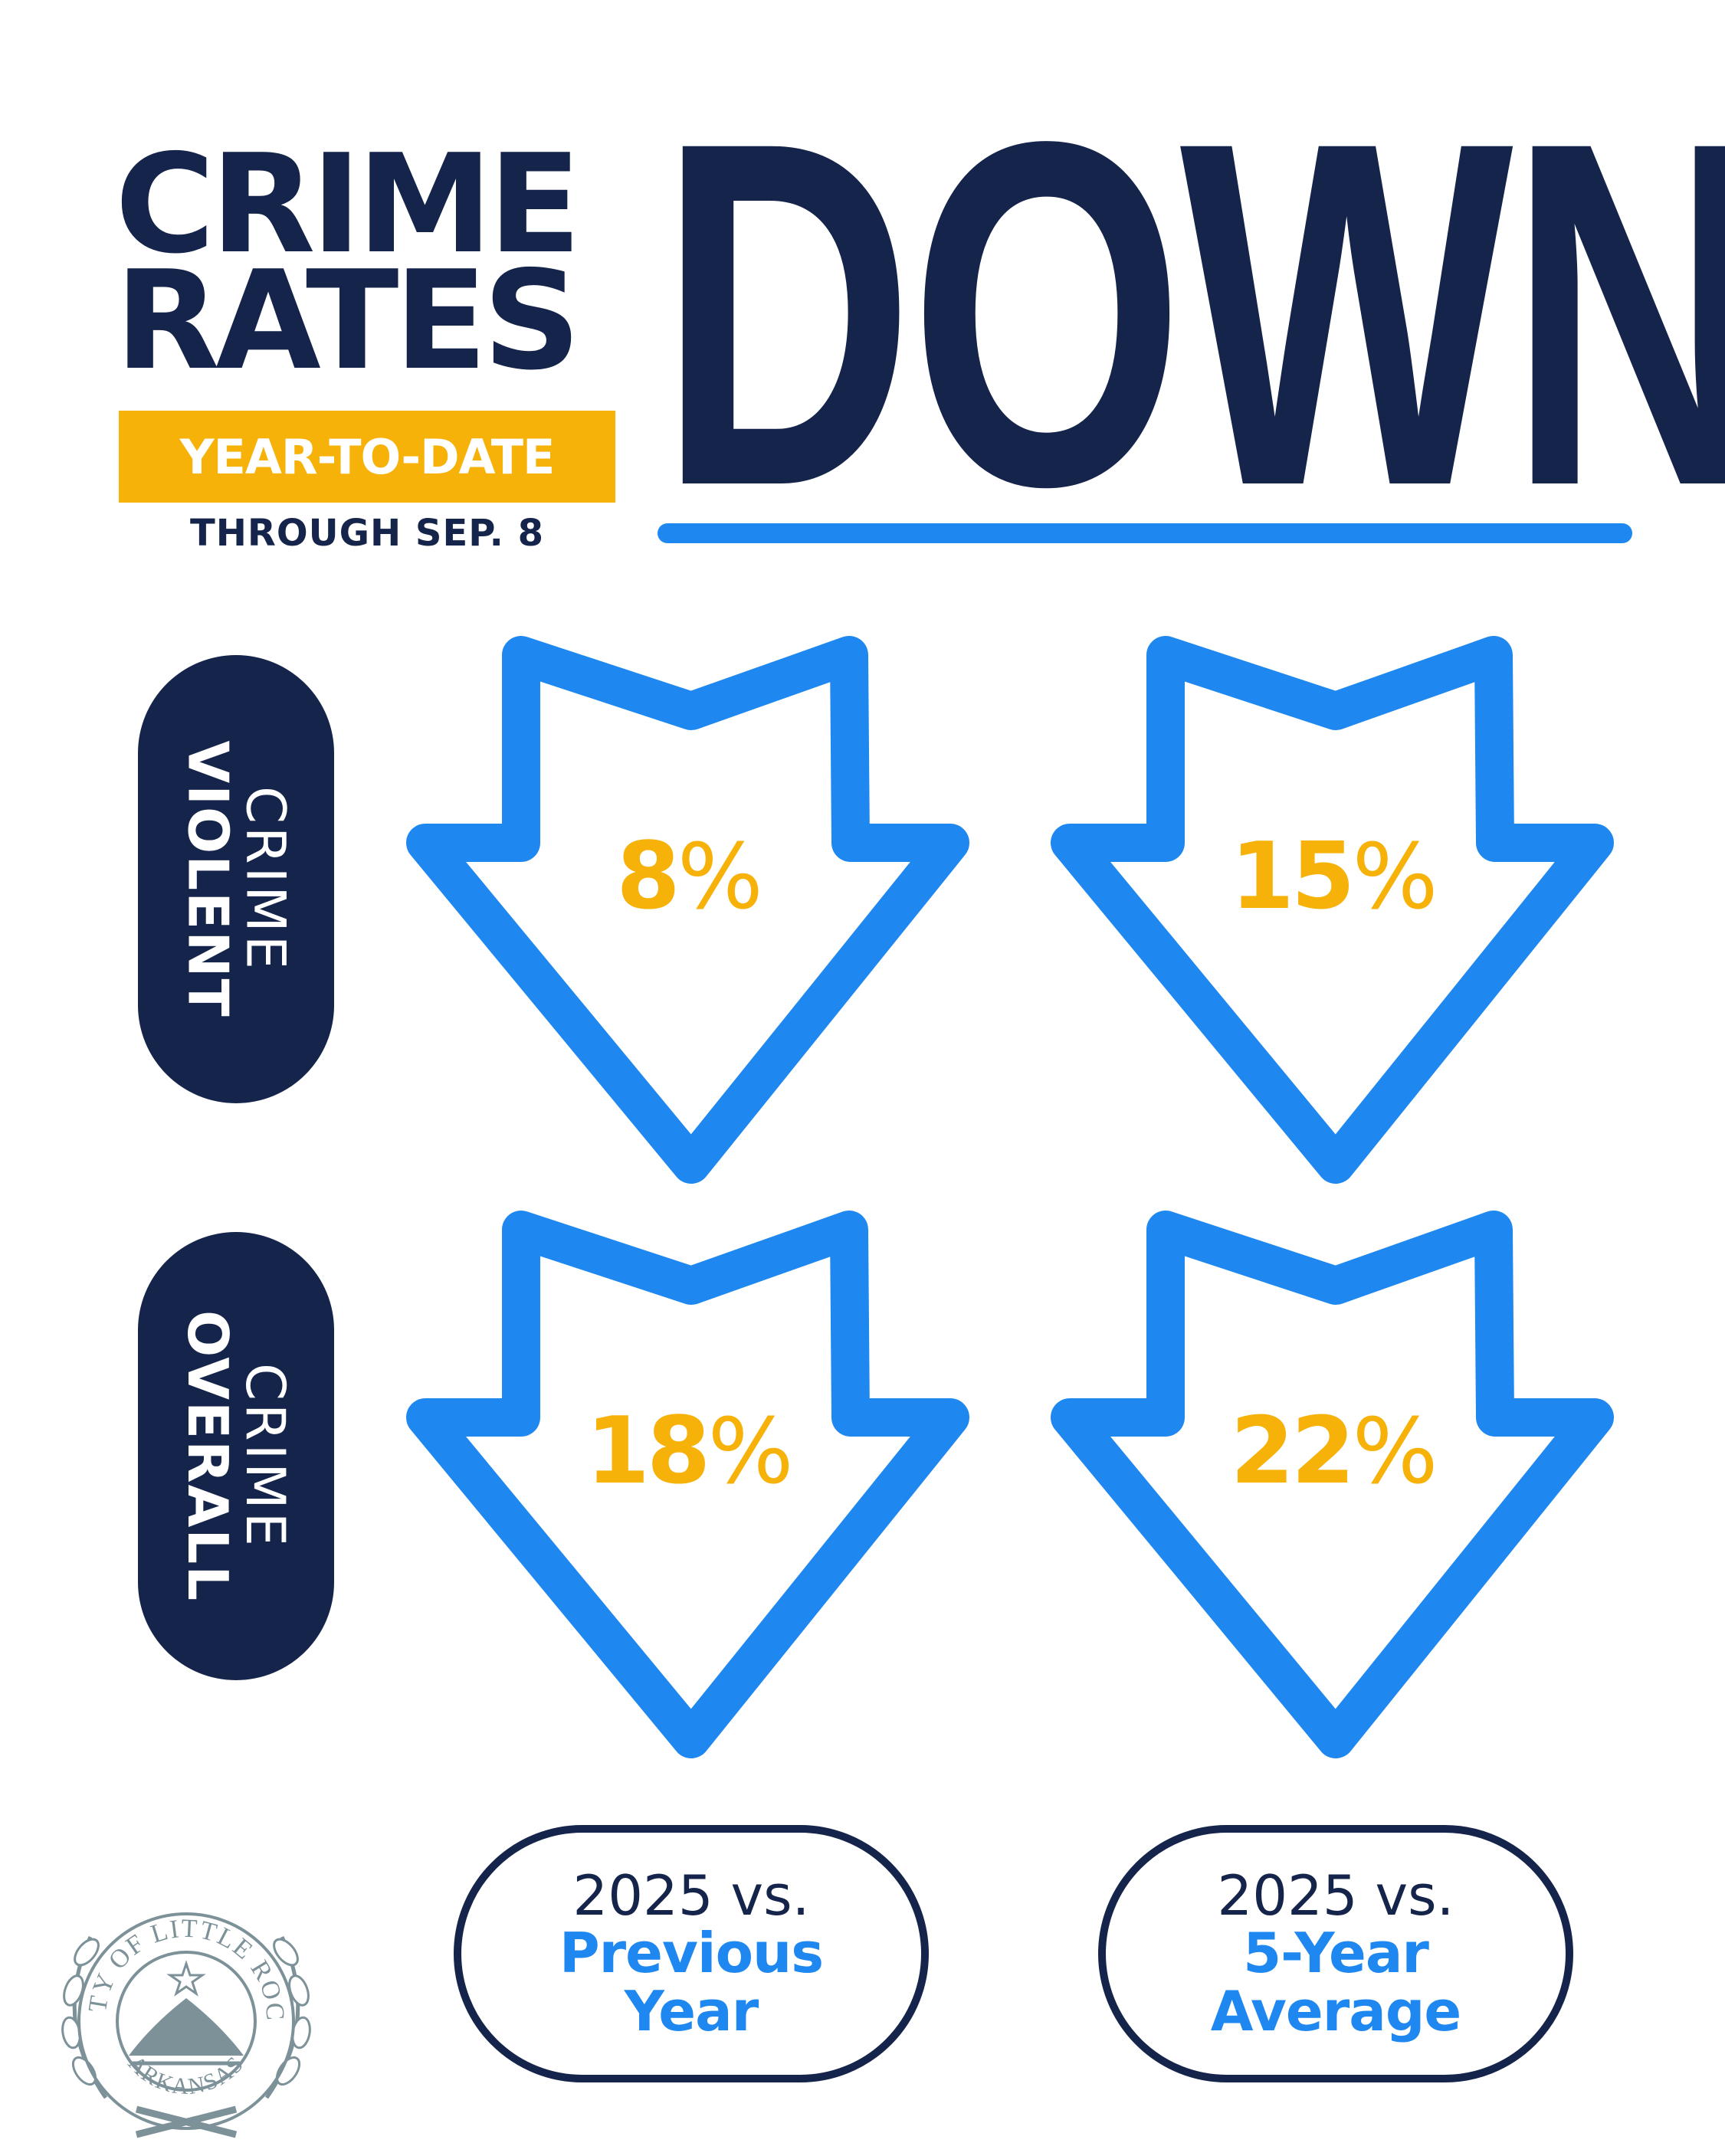  What do you see at coordinates (691, 2010) in the screenshot?
I see `comparison-target: Year` at bounding box center [691, 2010].